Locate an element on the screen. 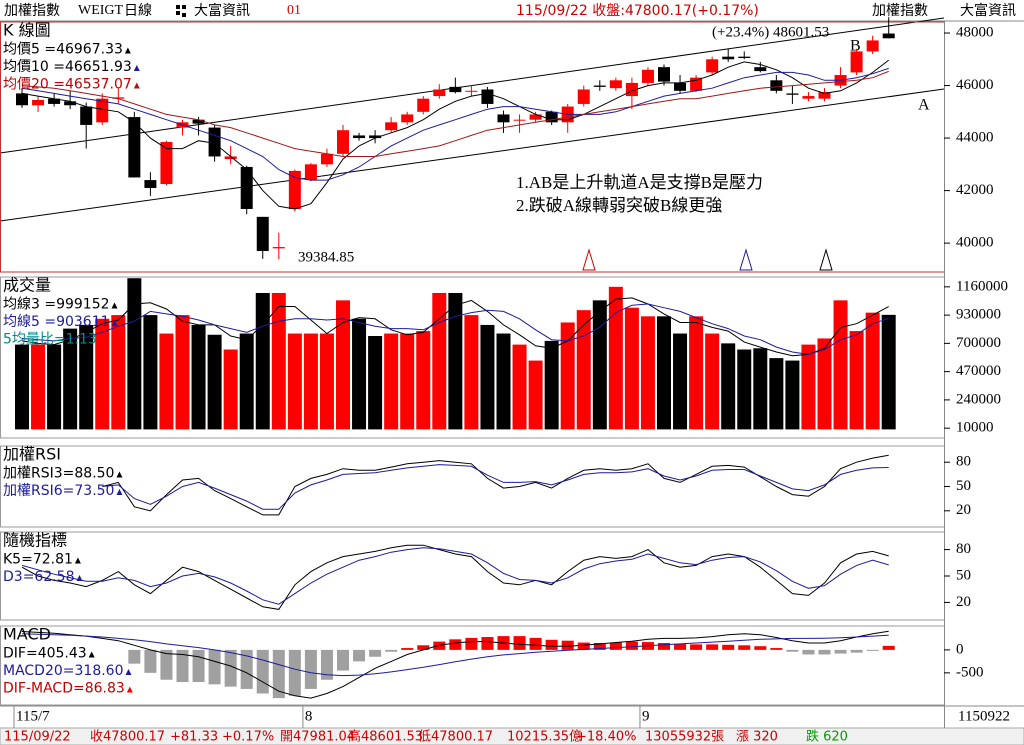  y-tick-label: 700000 is located at coordinates (978, 343).